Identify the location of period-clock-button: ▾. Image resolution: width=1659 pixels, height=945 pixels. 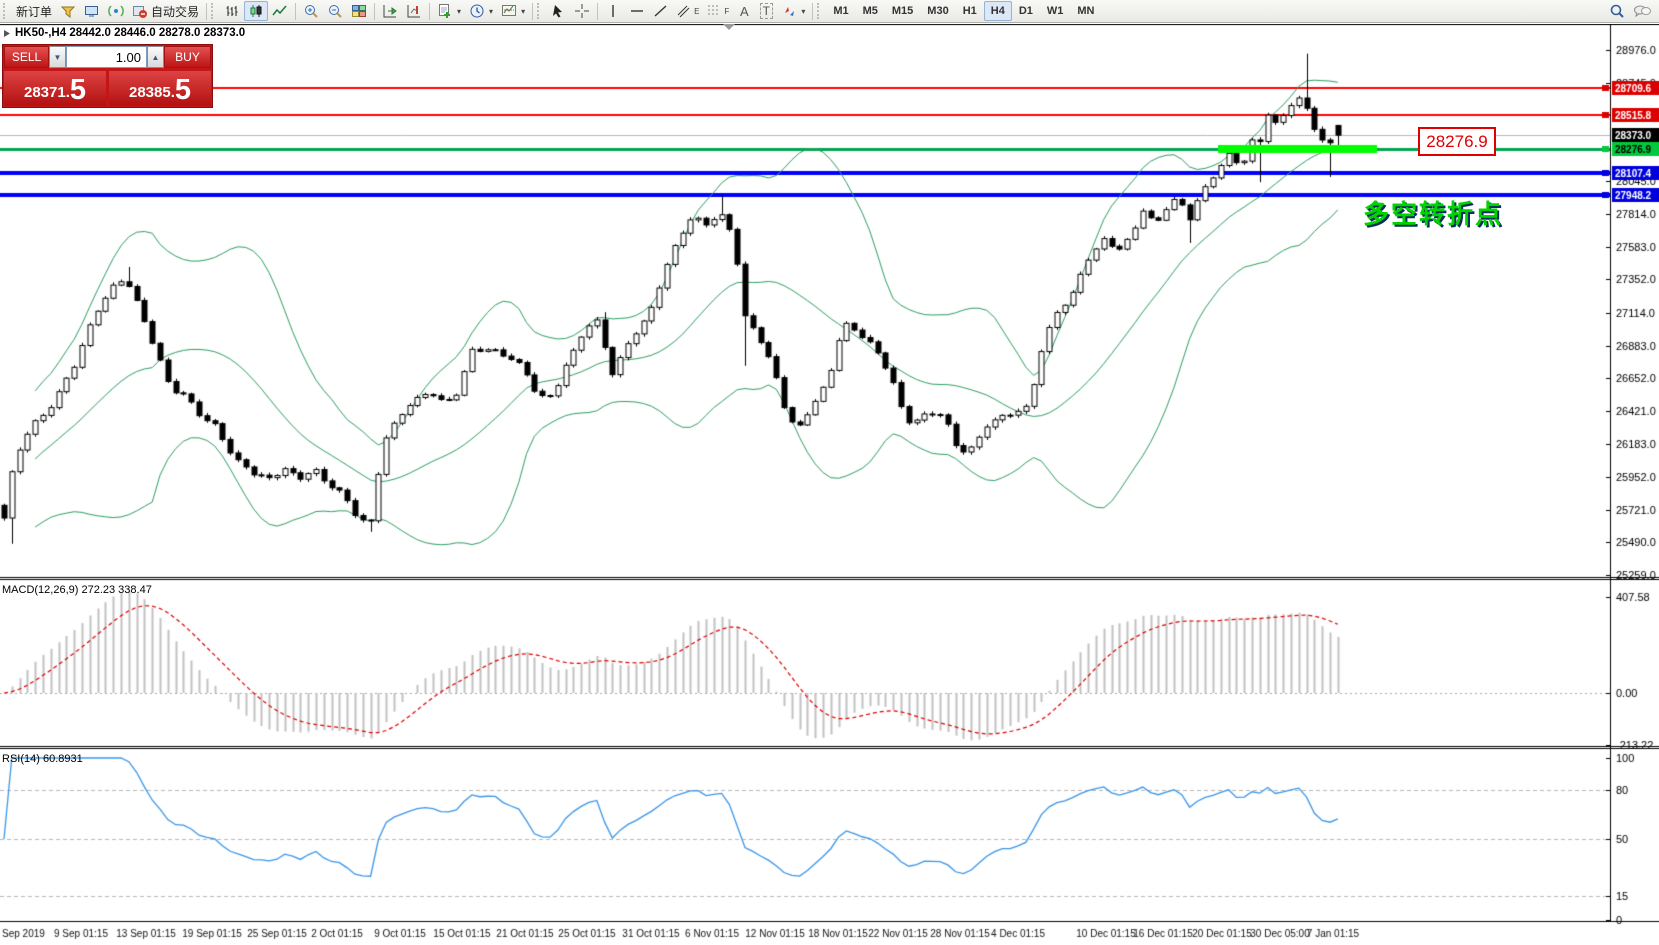
(481, 11).